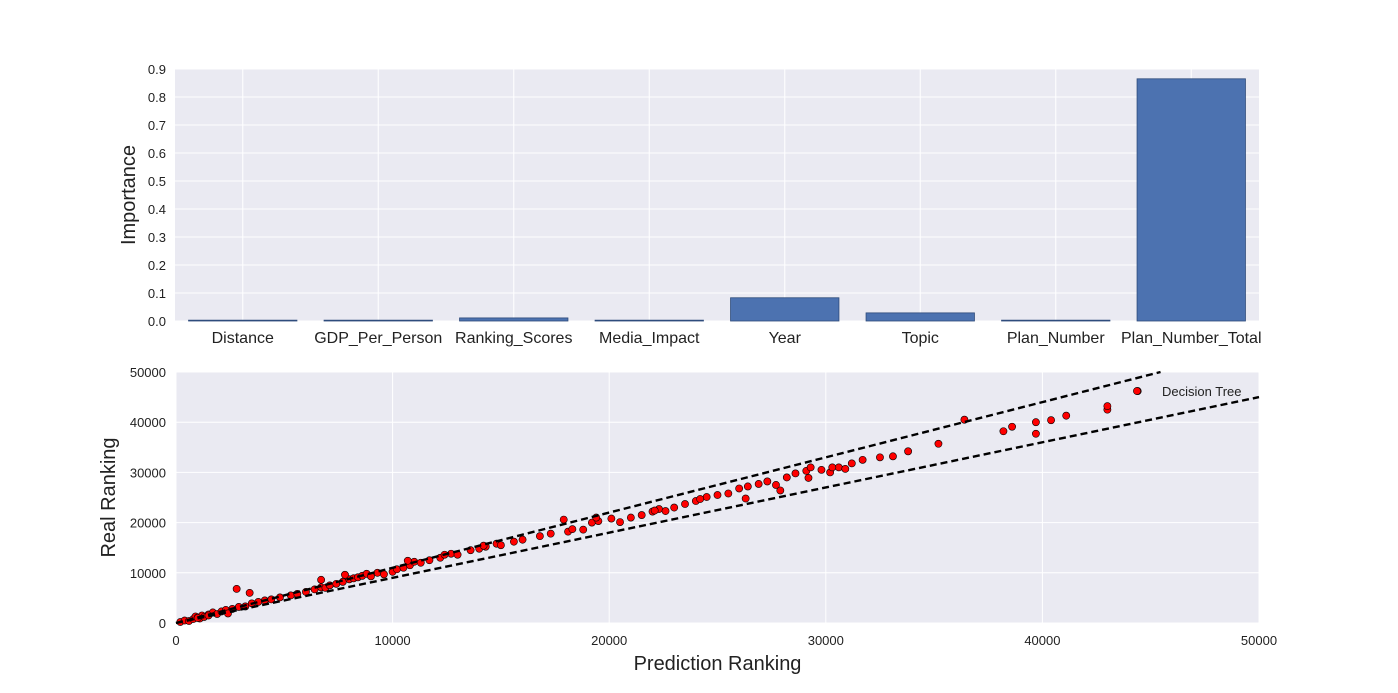 This screenshot has width=1398, height=693. Describe the element at coordinates (609, 640) in the screenshot. I see `scatter-x-tick-label: 20000` at that location.